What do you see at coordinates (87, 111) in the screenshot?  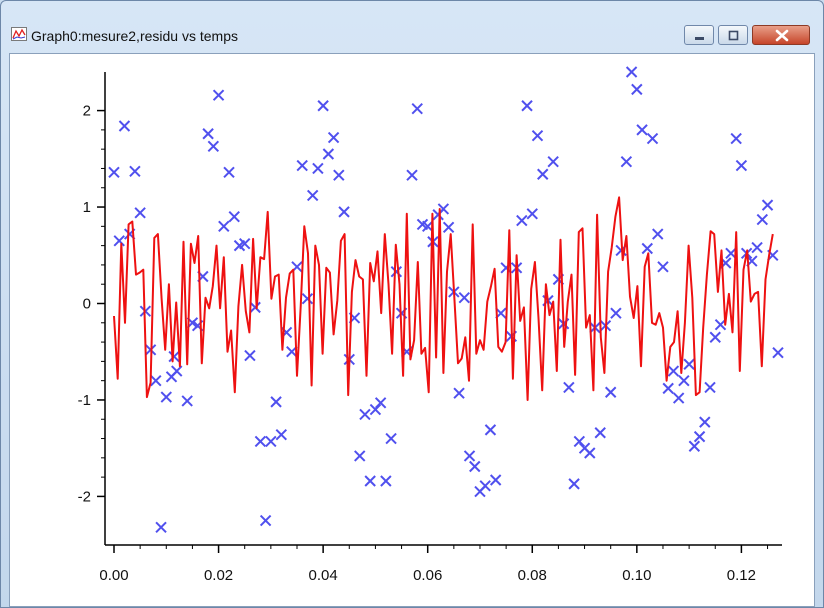 I see `y-tick-label: 2` at bounding box center [87, 111].